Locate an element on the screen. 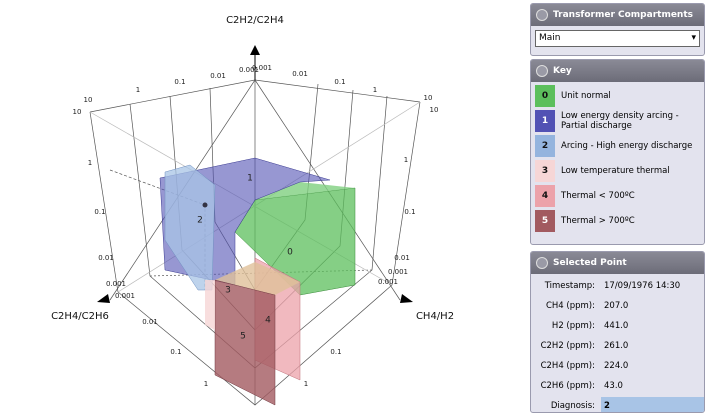  field-label: C2H6 (ppm): is located at coordinates (567, 386).